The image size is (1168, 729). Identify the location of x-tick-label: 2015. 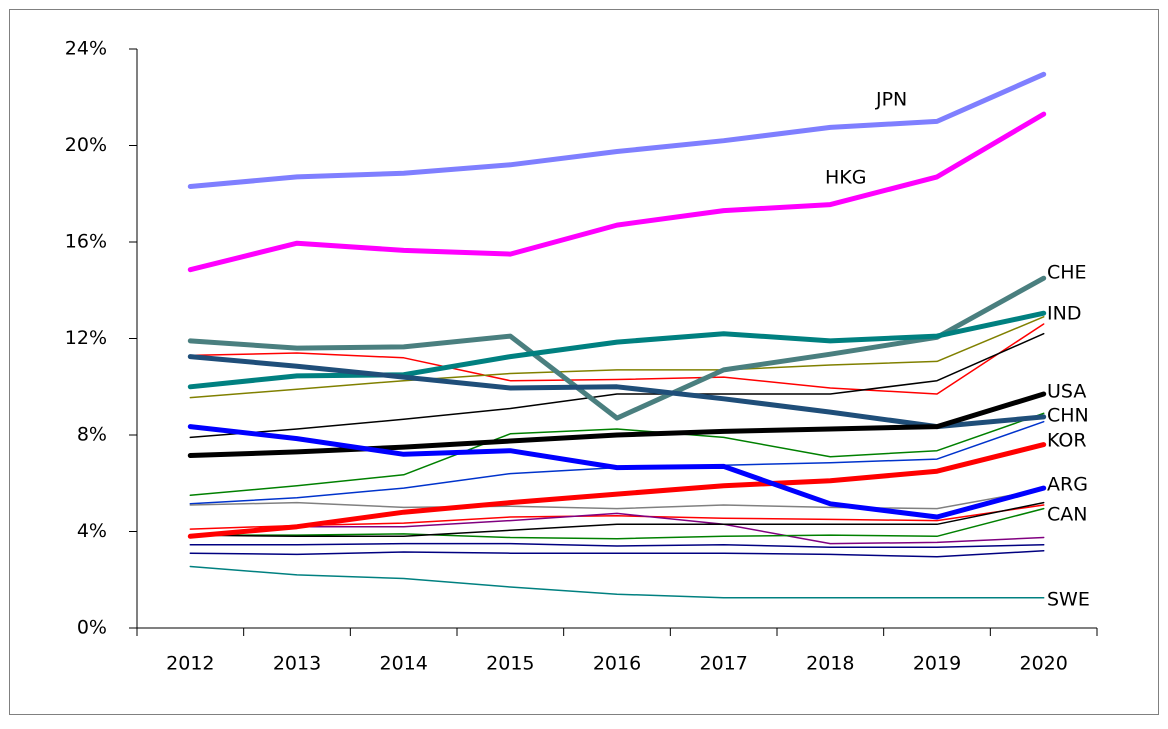
(510, 664).